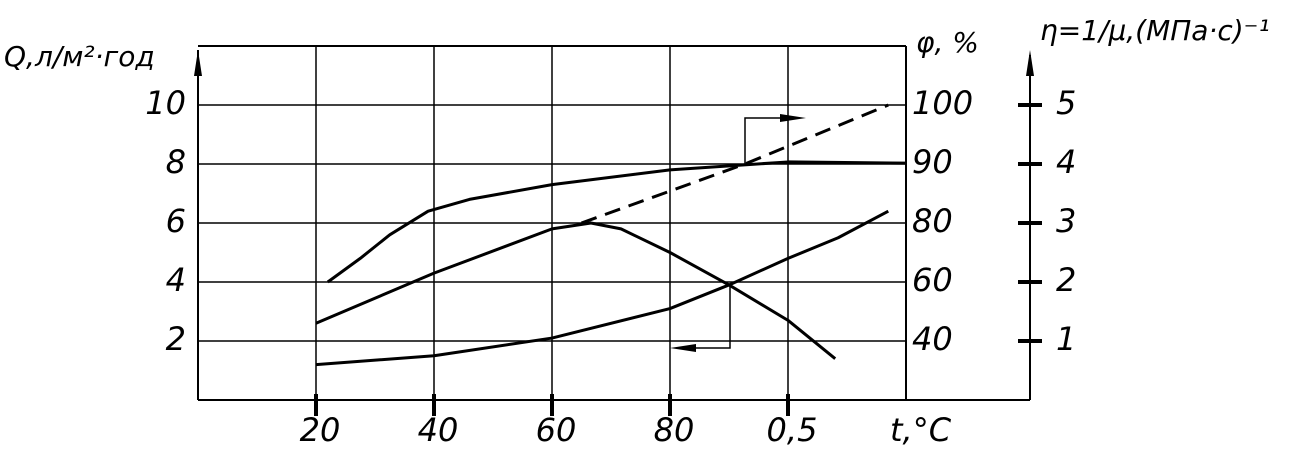  What do you see at coordinates (921, 430) in the screenshot?
I see `x-axis-title: t,°C` at bounding box center [921, 430].